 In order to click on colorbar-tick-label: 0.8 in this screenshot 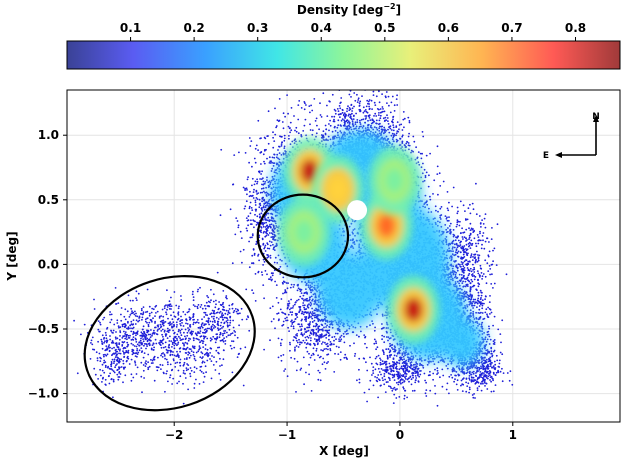, I will do `click(575, 28)`.